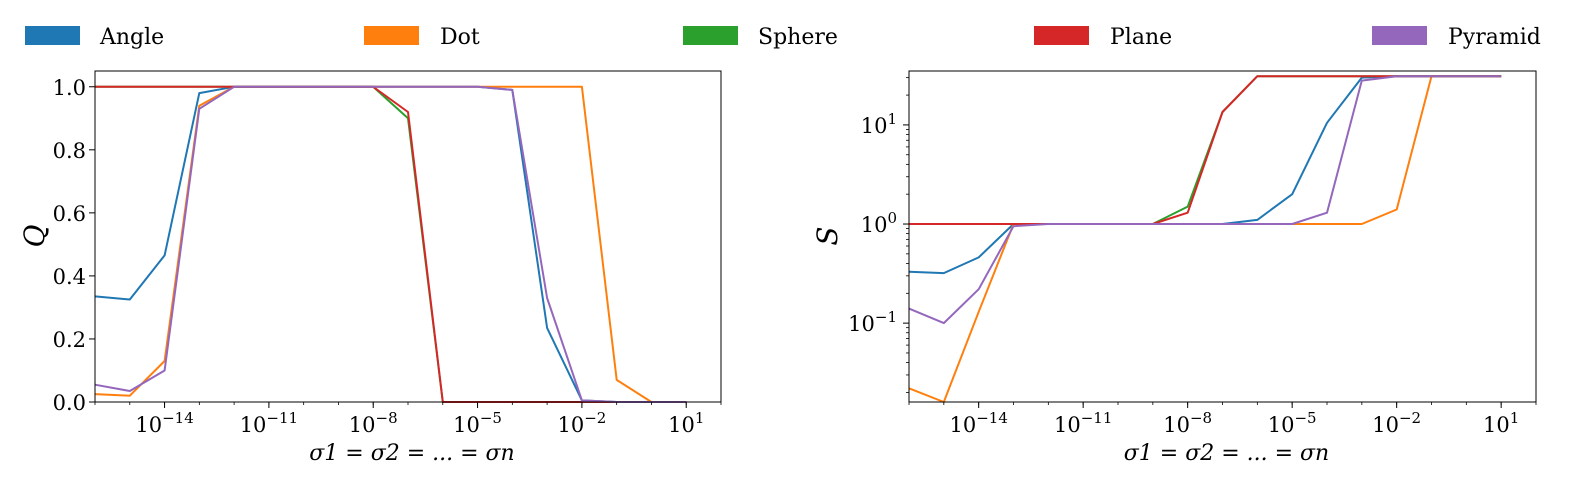 The height and width of the screenshot is (480, 1592). Describe the element at coordinates (69, 277) in the screenshot. I see `y-tick-label: 0.4` at that location.